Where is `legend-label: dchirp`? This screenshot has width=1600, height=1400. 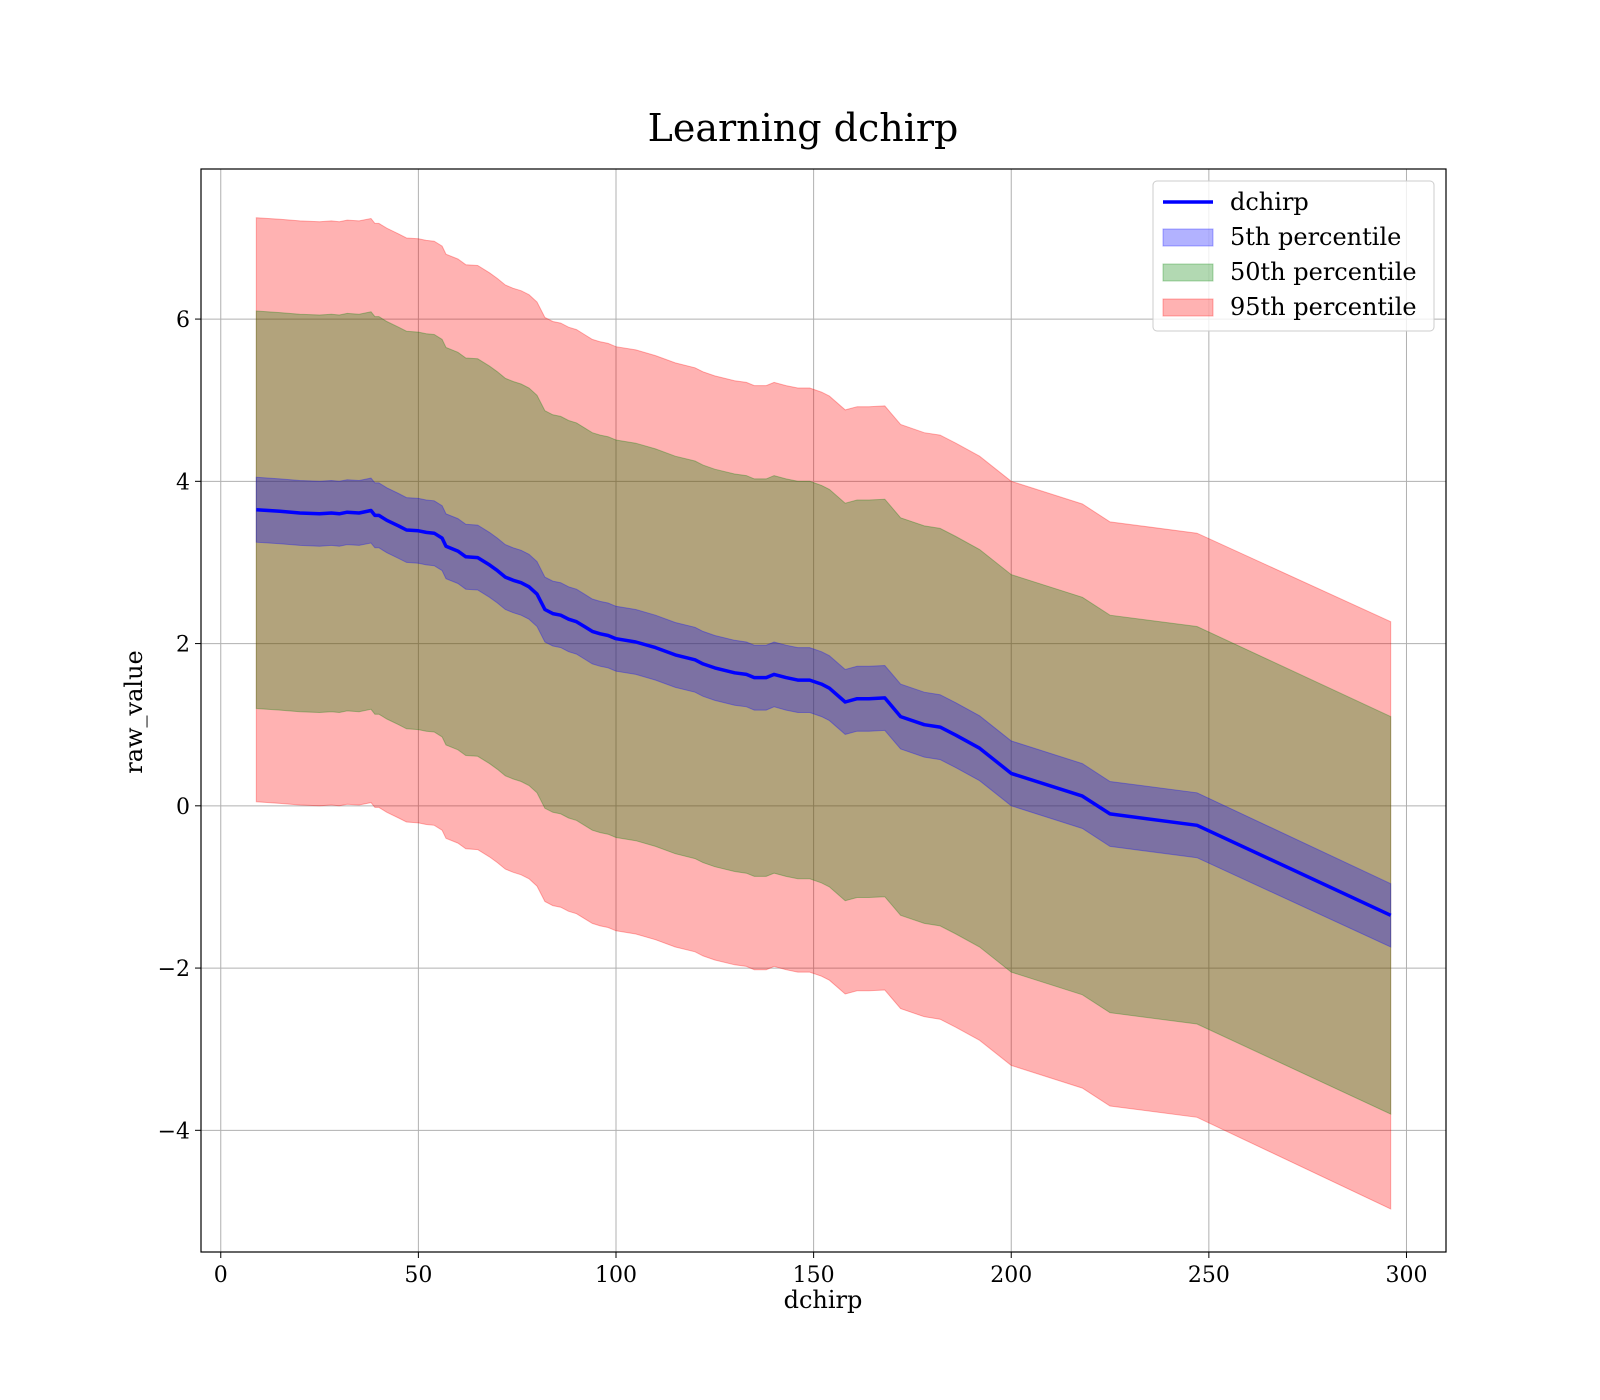
legend-label: dchirp is located at coordinates (1269, 202).